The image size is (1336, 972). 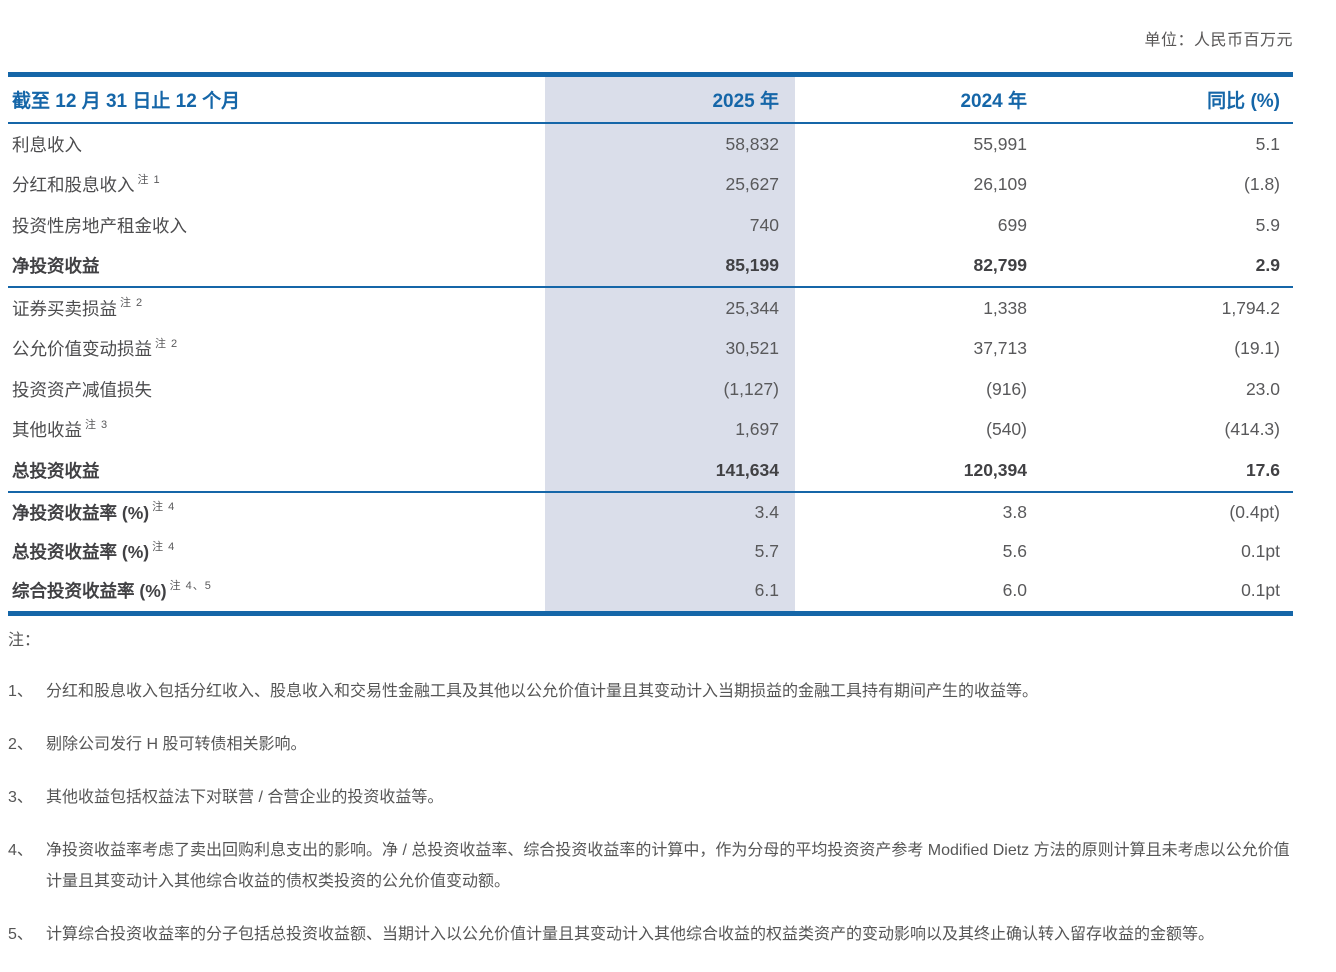 What do you see at coordinates (1000, 143) in the screenshot?
I see `value-2024: 55,991` at bounding box center [1000, 143].